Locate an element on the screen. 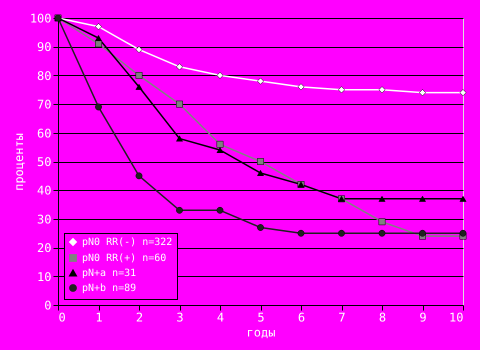 Image resolution: width=490 pixels, height=360 pixels. y-axis-title: проценты is located at coordinates (19, 162).